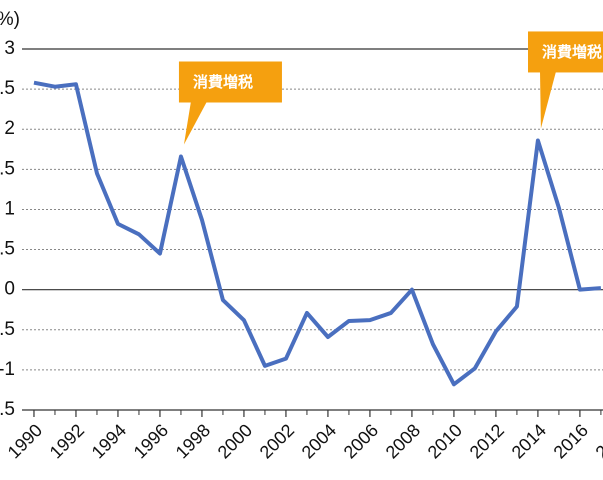 Image resolution: width=603 pixels, height=480 pixels. Describe the element at coordinates (9, 289) in the screenshot. I see `y-tick-label: 0` at that location.